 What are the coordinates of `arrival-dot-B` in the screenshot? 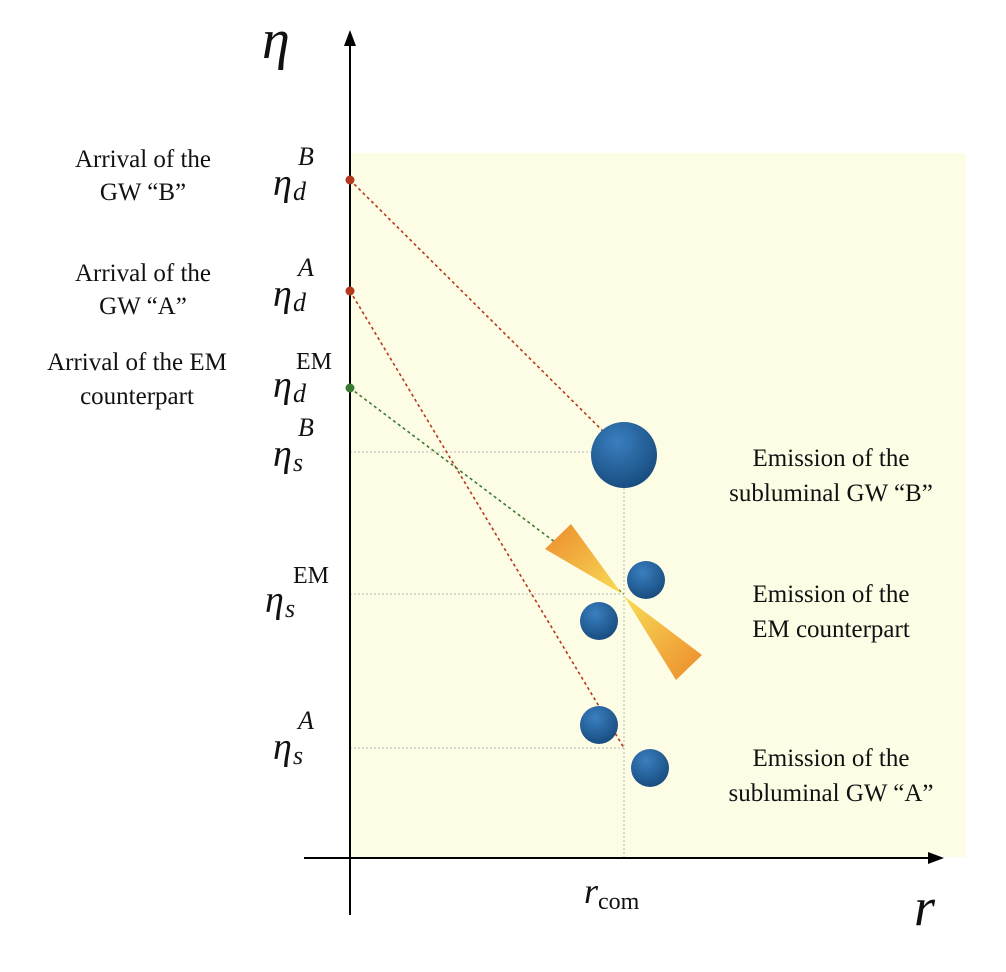 It's located at (350, 180).